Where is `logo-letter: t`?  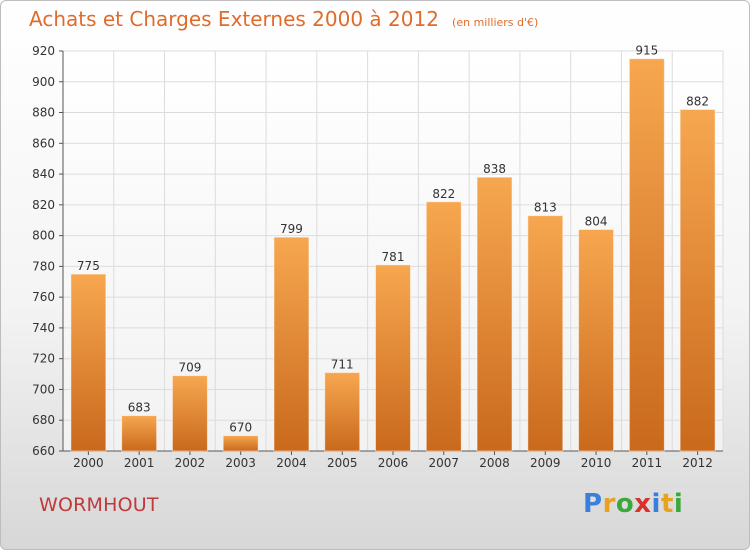
logo-letter: t is located at coordinates (667, 504).